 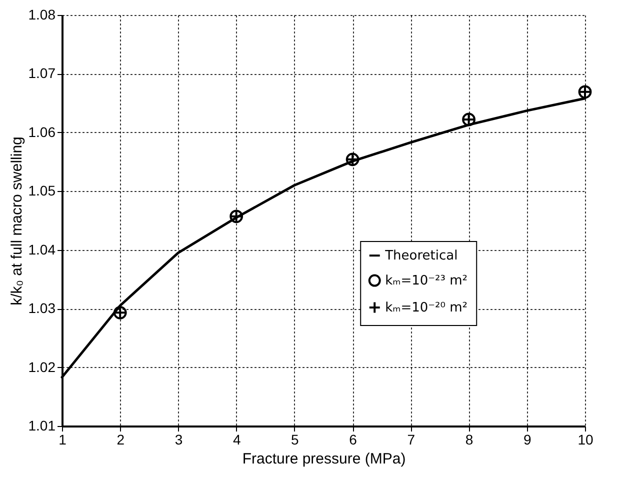 What do you see at coordinates (42, 14) in the screenshot?
I see `y-tick-label: 1.08` at bounding box center [42, 14].